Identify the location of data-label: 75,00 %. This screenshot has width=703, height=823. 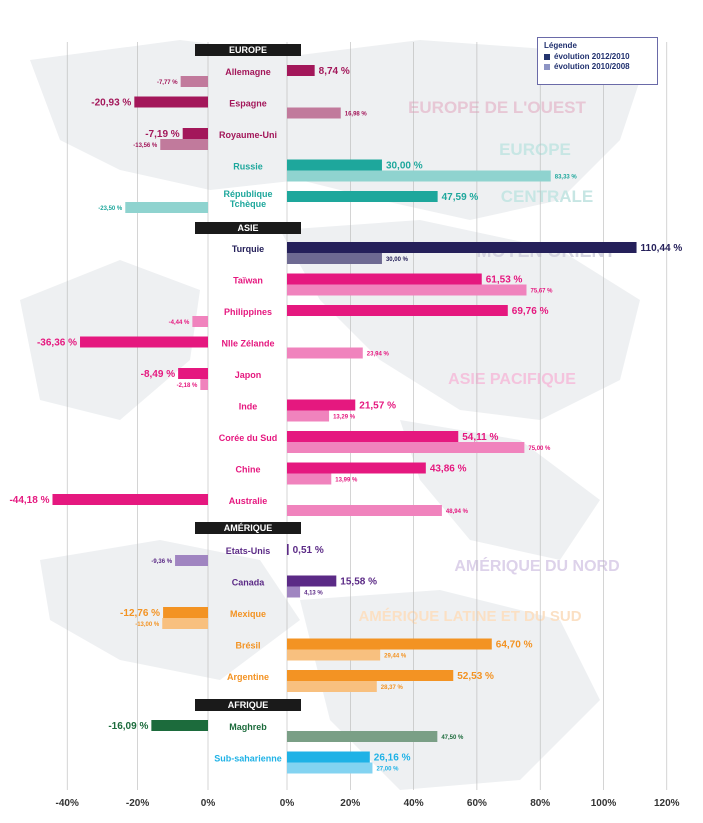
(539, 449).